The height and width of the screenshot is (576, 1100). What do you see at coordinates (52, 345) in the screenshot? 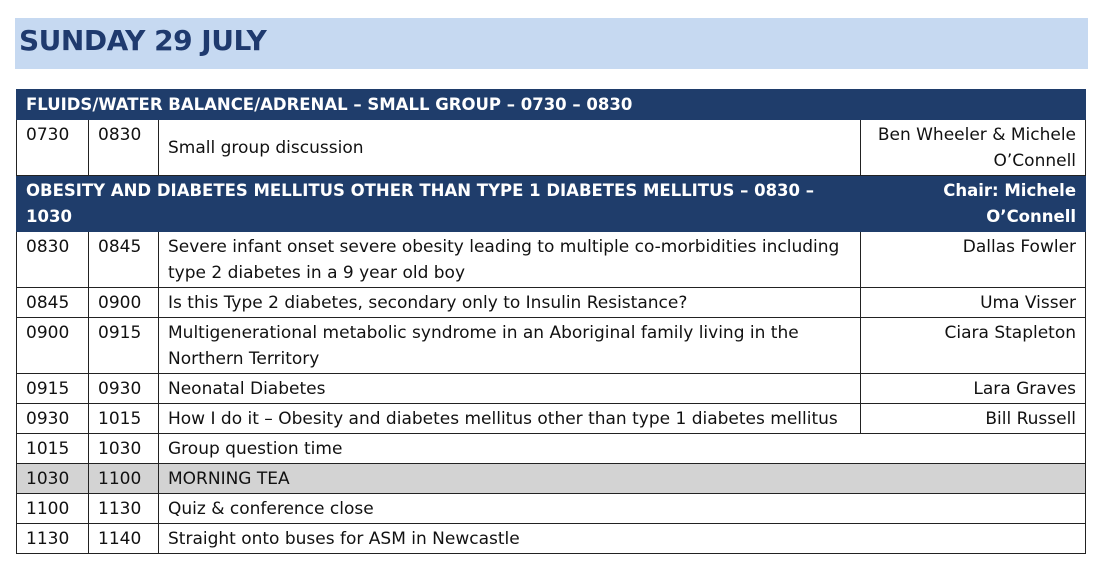
I see `start-time: 0900` at bounding box center [52, 345].